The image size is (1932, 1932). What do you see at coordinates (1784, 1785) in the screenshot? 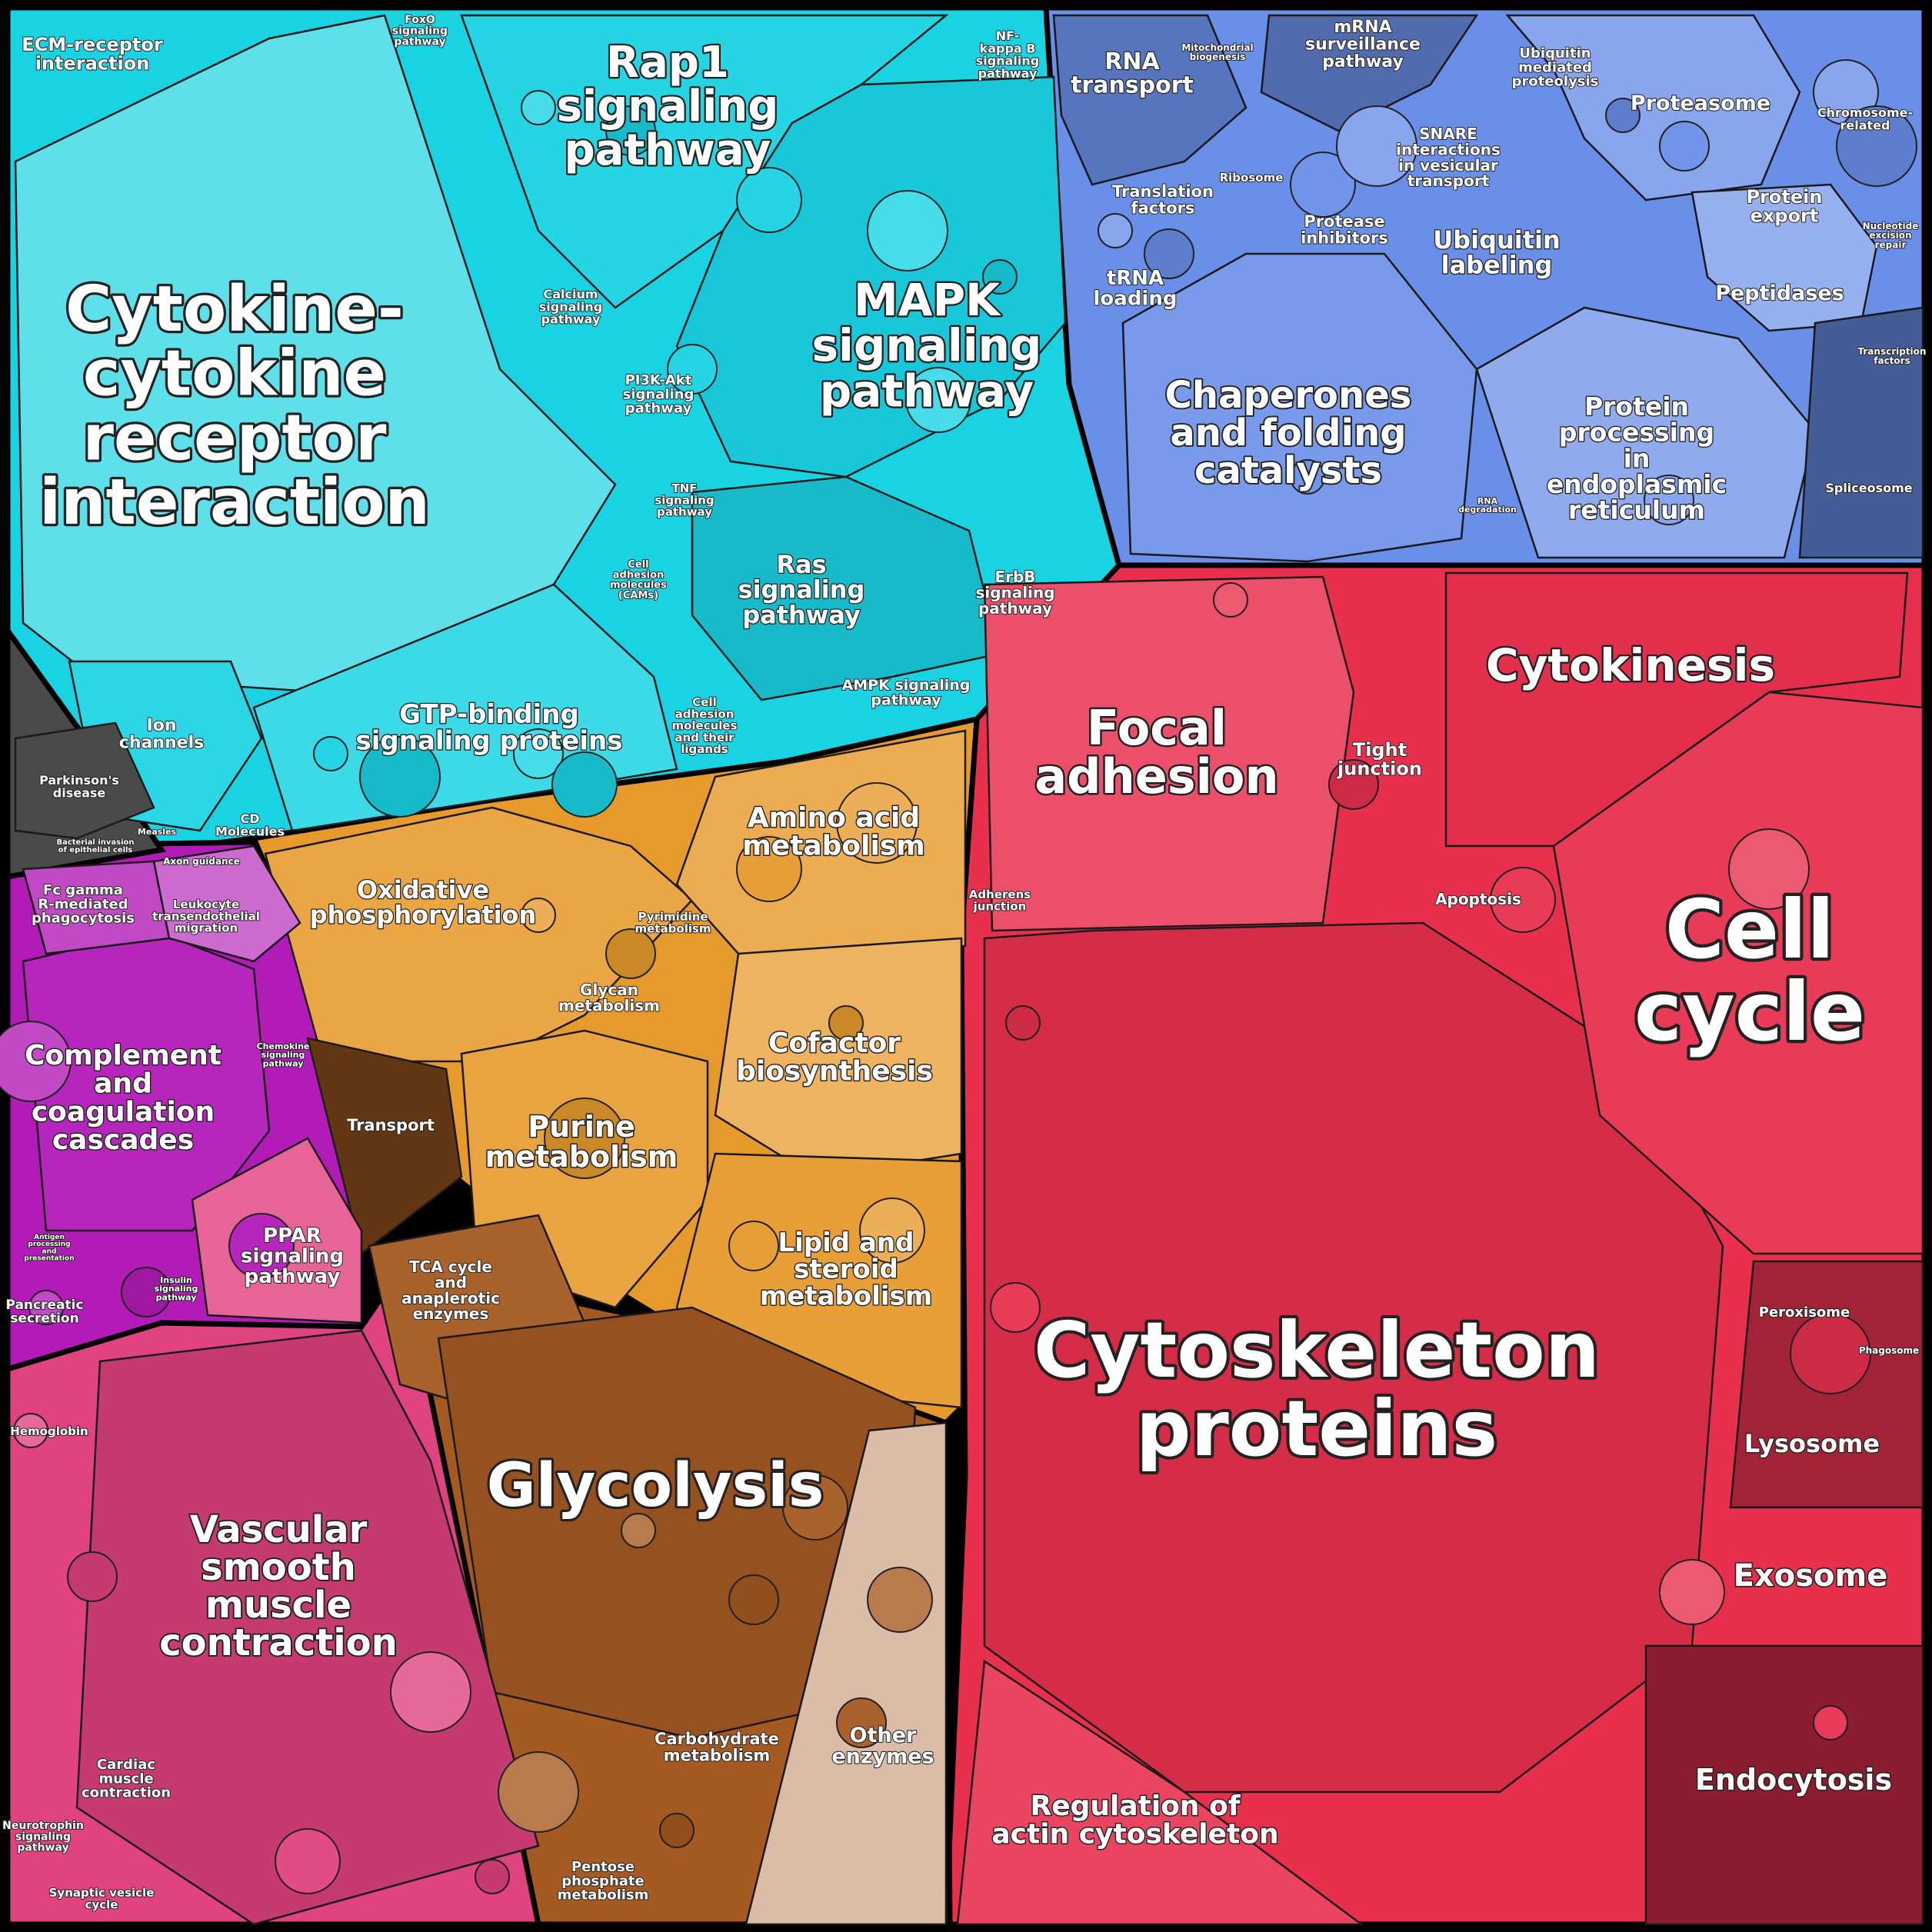
I see `cell-endocytosis` at bounding box center [1784, 1785].